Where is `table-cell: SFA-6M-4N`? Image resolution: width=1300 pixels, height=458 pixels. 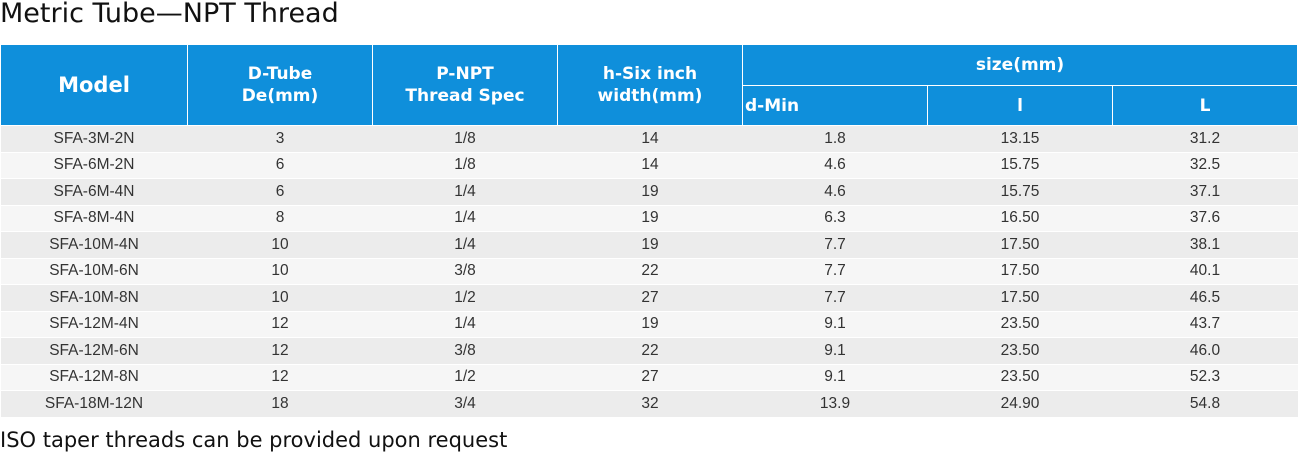 table-cell: SFA-6M-4N is located at coordinates (94, 192).